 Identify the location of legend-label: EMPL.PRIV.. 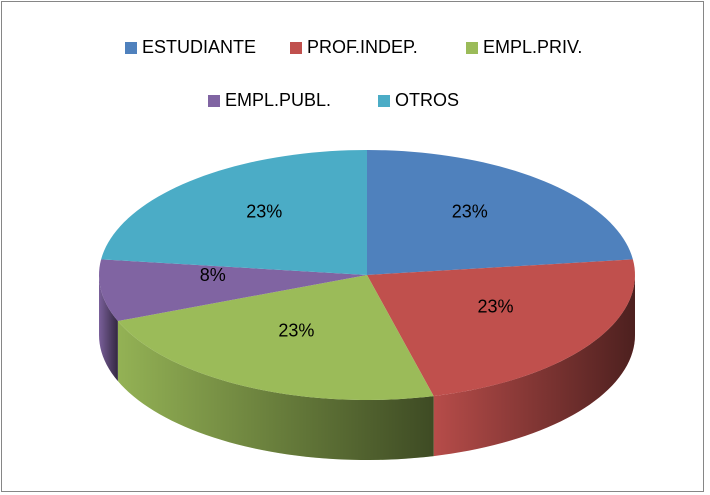
(532, 47).